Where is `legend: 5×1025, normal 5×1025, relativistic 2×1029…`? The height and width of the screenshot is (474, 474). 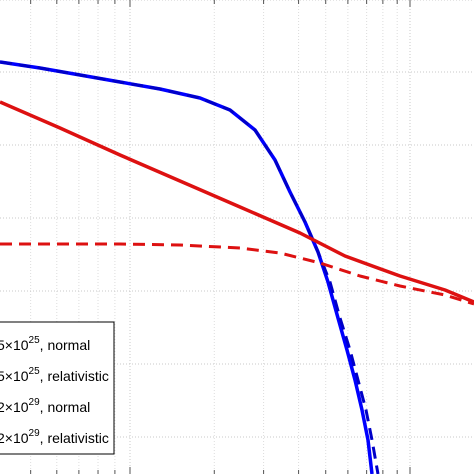
legend: 5×1025, normal 5×1025, relativistic 2×1029… is located at coordinates (57, 388).